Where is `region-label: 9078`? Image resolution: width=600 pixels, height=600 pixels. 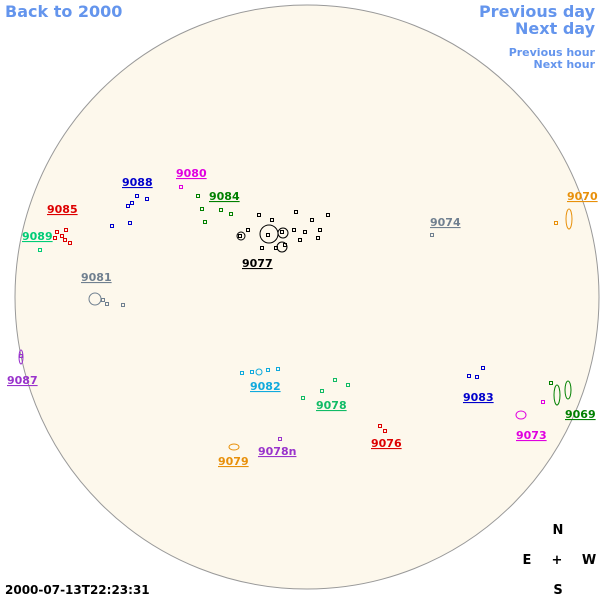 region-label: 9078 is located at coordinates (331, 405).